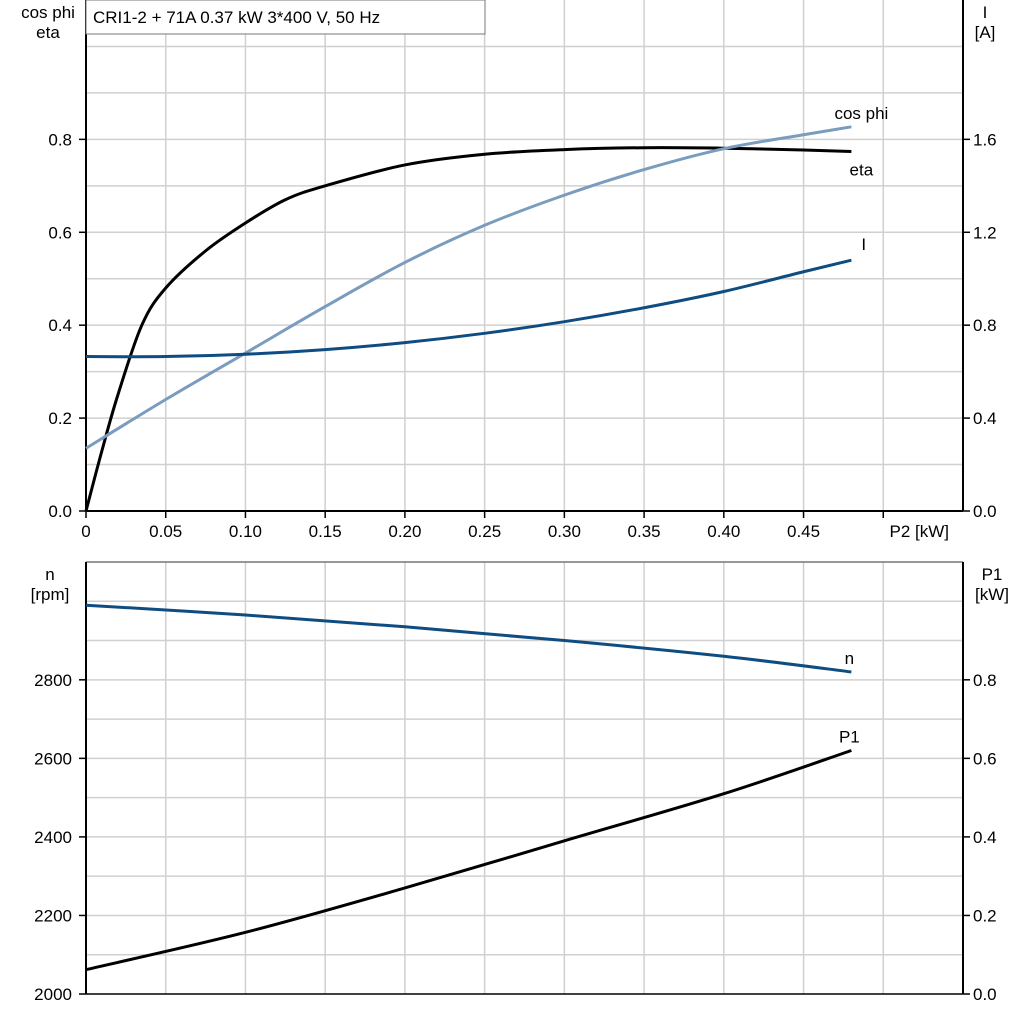 This screenshot has width=1024, height=1024. What do you see at coordinates (863, 244) in the screenshot?
I see `series-label-I: I` at bounding box center [863, 244].